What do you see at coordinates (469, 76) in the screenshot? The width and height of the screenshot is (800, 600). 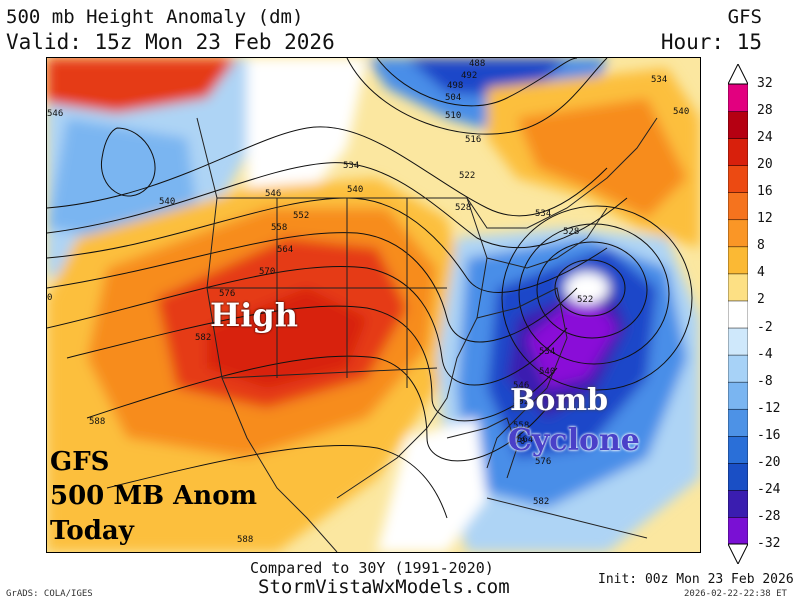 I see `contour-label: 492` at bounding box center [469, 76].